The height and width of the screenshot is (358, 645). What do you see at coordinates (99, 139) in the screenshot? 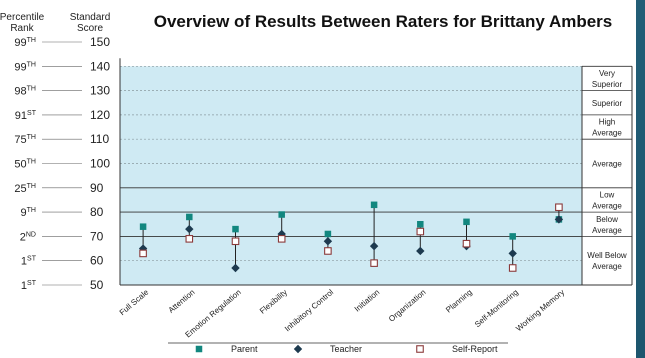
I see `score-tick-label: 110` at bounding box center [99, 139].